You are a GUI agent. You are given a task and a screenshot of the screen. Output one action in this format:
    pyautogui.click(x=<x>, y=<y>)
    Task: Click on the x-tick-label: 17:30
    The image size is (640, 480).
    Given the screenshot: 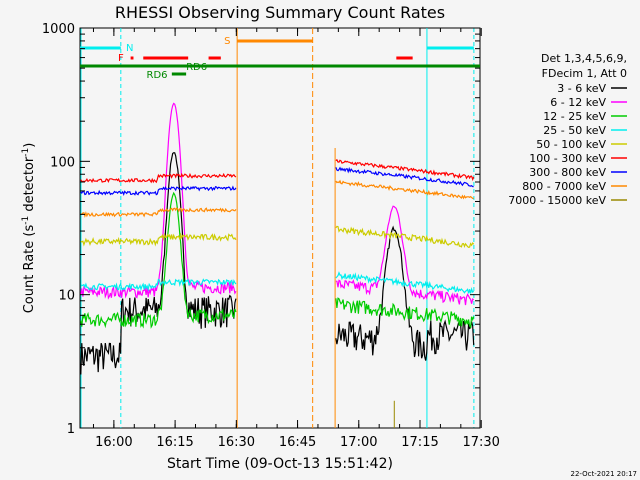 What is the action you would take?
    pyautogui.click(x=480, y=442)
    